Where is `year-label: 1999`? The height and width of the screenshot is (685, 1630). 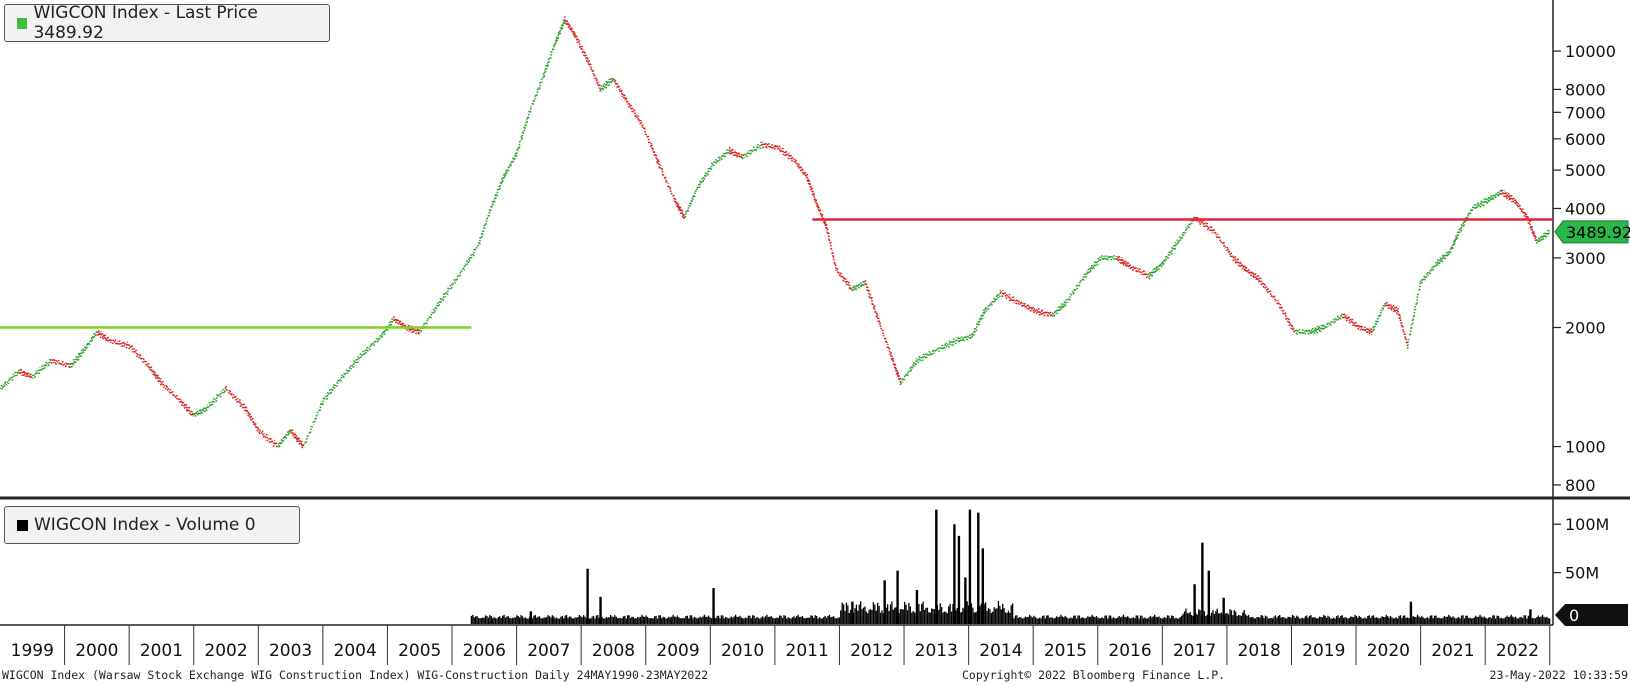 year-label: 1999 is located at coordinates (32, 651).